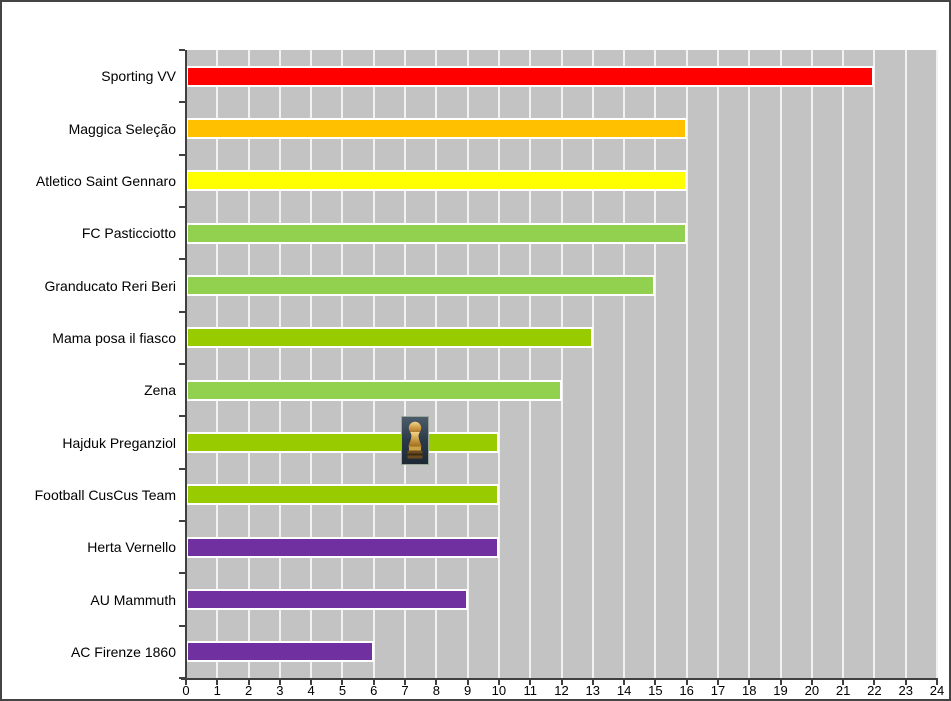 This screenshot has height=701, width=951. What do you see at coordinates (812, 690) in the screenshot?
I see `x-tick-label-20: 20` at bounding box center [812, 690].